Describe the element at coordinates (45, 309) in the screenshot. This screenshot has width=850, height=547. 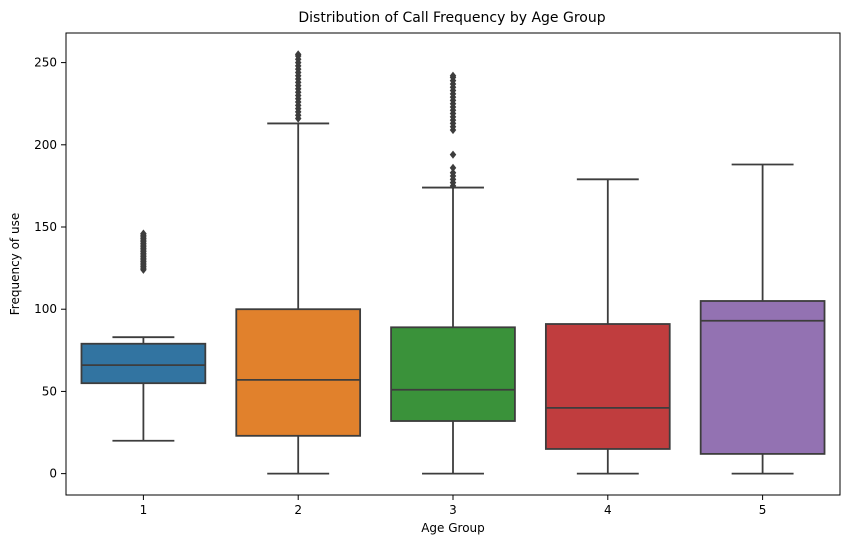
I see `y-tick-label: 100` at that location.